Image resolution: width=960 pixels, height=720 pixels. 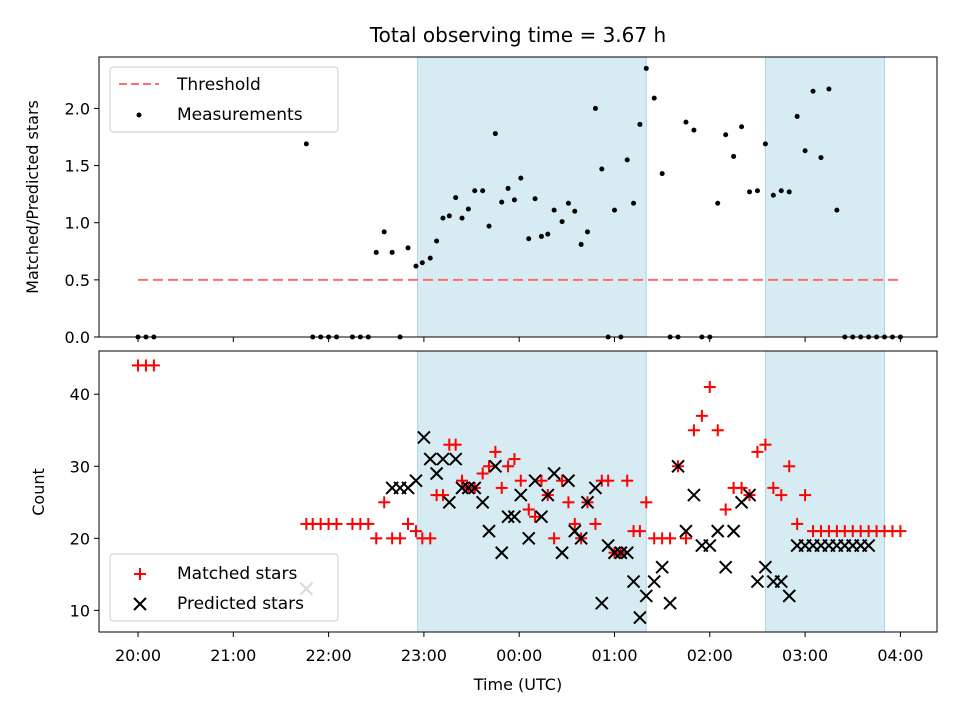 I want to click on bottom-xtick-label: 21:00, so click(x=233, y=655).